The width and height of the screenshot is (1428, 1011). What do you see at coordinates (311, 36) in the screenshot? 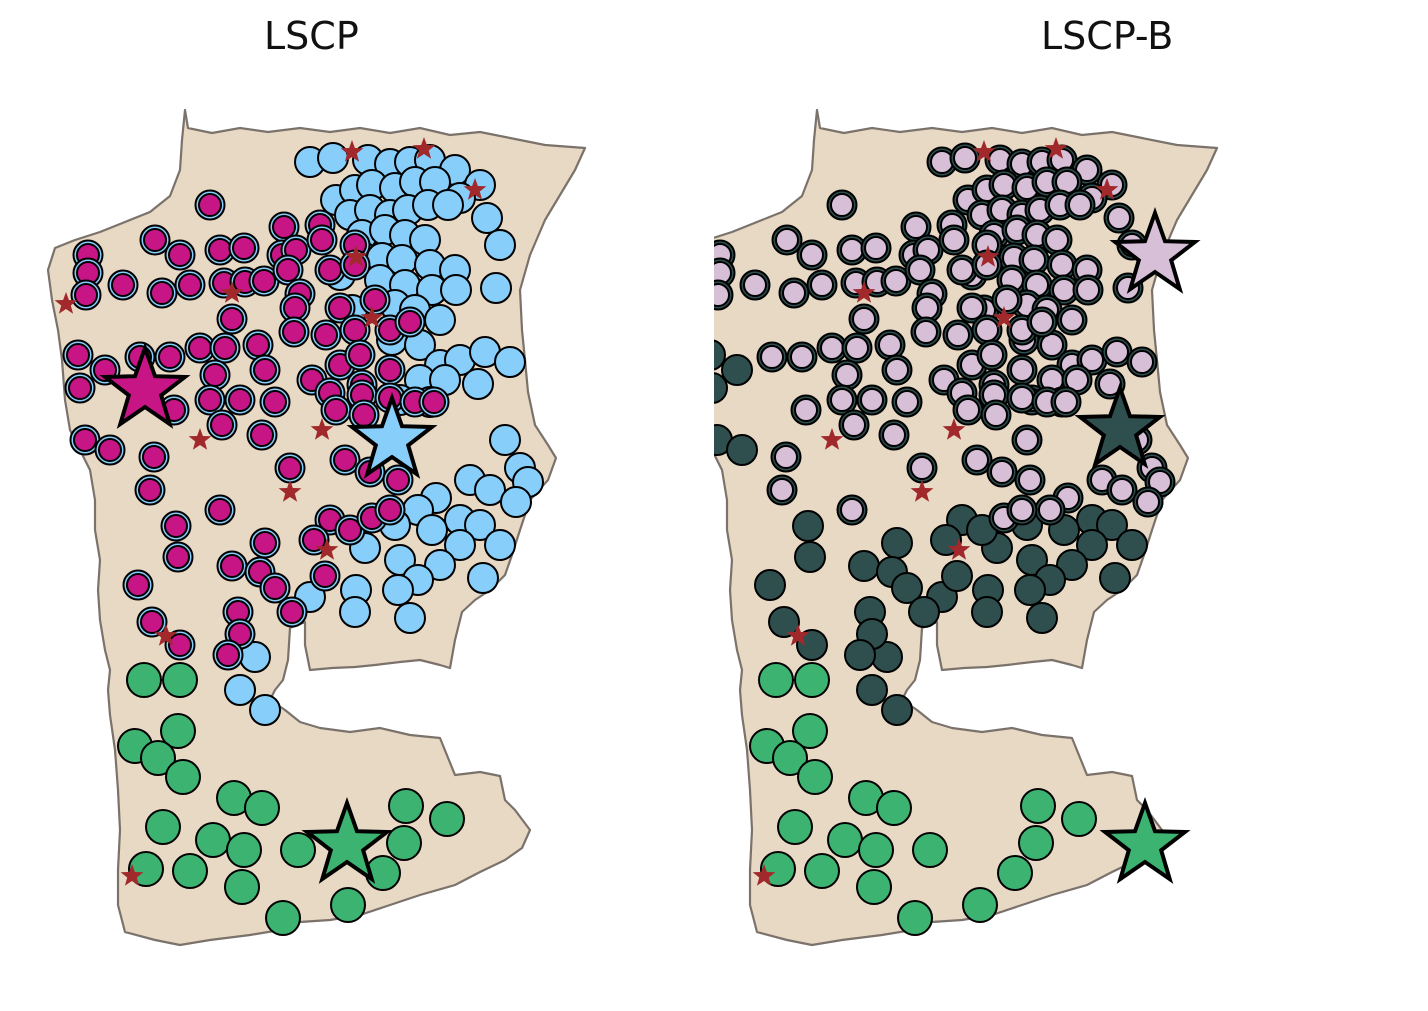
I see `panel-title: LSCP` at bounding box center [311, 36].